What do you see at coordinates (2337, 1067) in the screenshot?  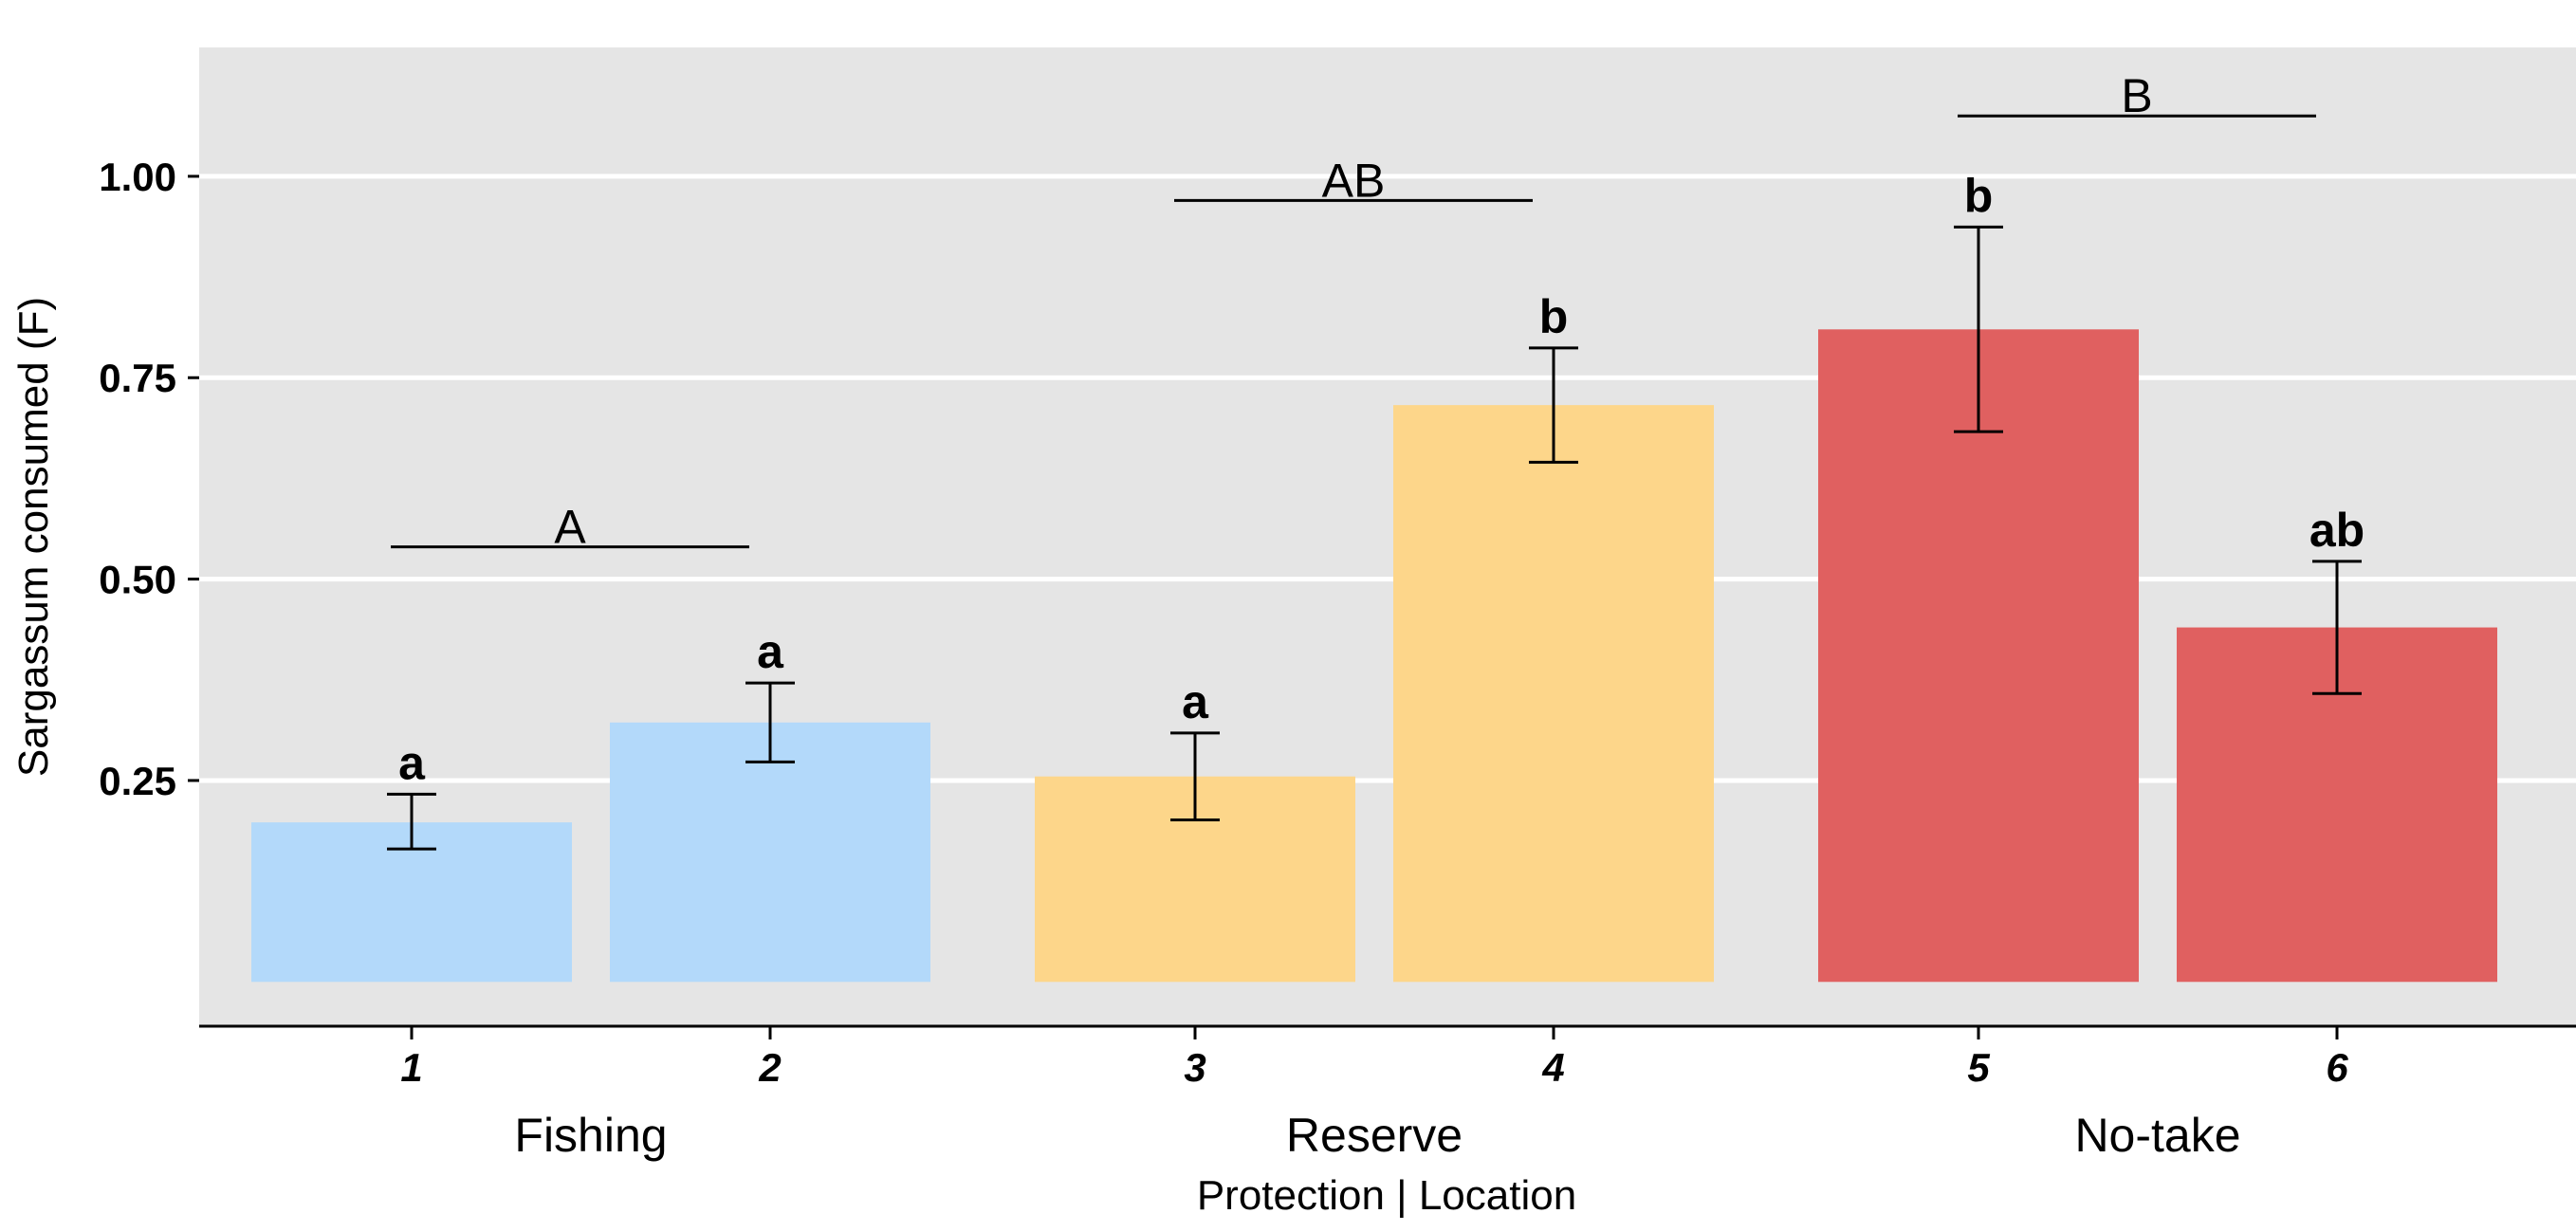 I see `x-tick-label: 6` at bounding box center [2337, 1067].